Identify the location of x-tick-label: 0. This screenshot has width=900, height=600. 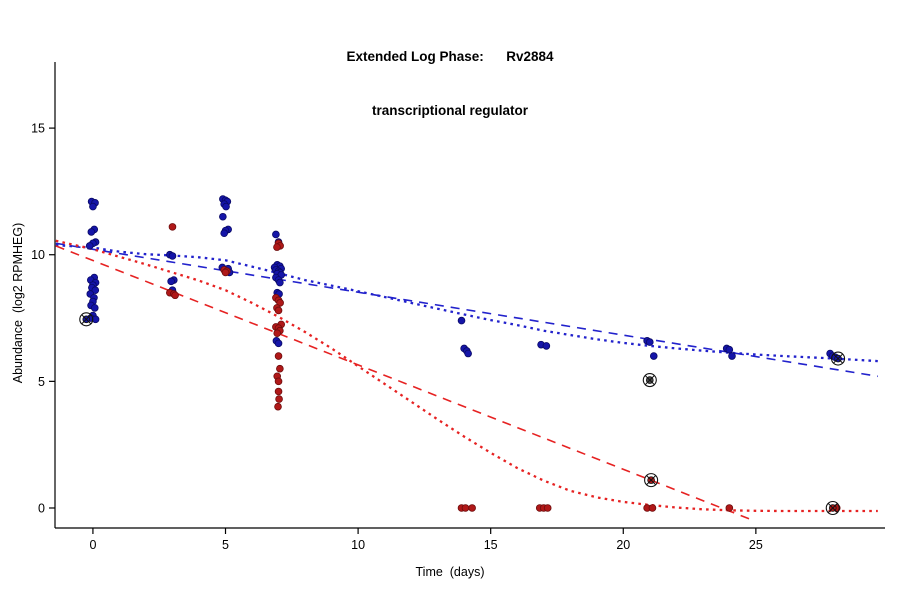
(92, 545).